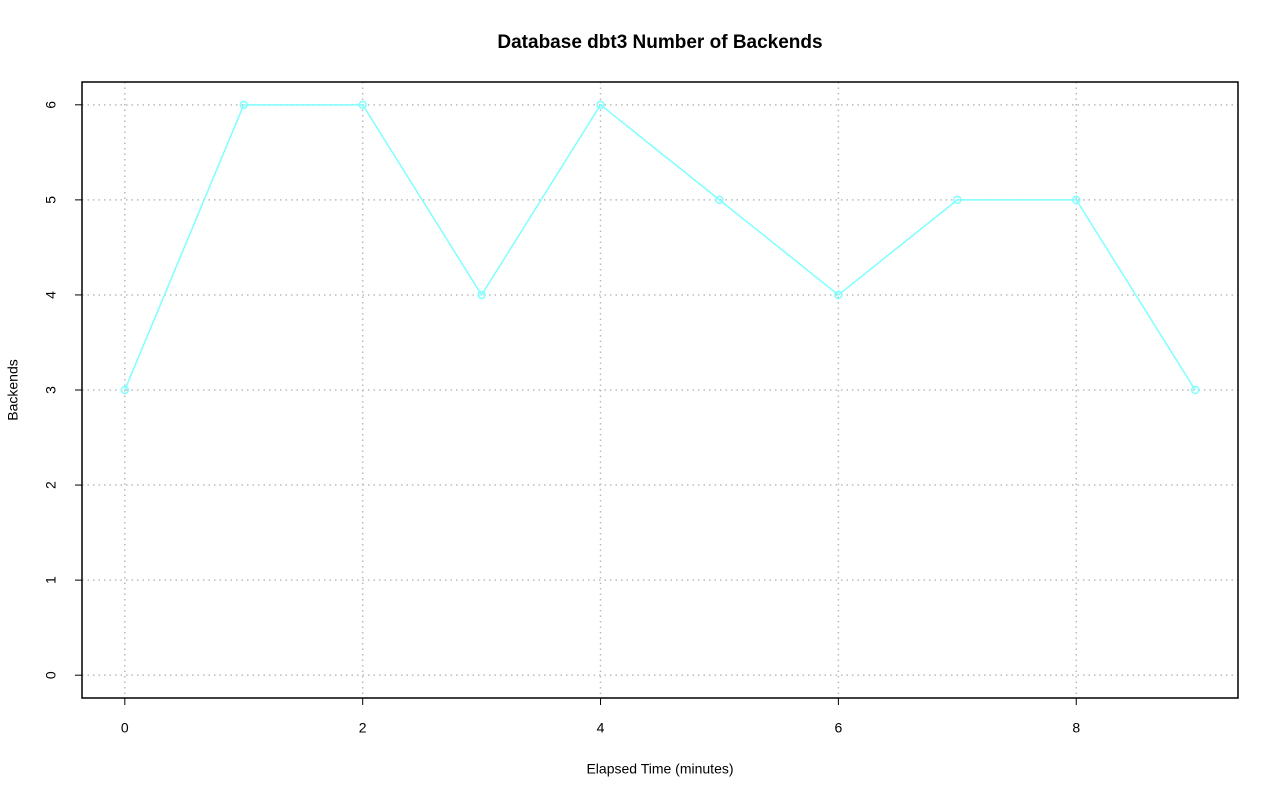  I want to click on y-axis-label: Backends, so click(13, 389).